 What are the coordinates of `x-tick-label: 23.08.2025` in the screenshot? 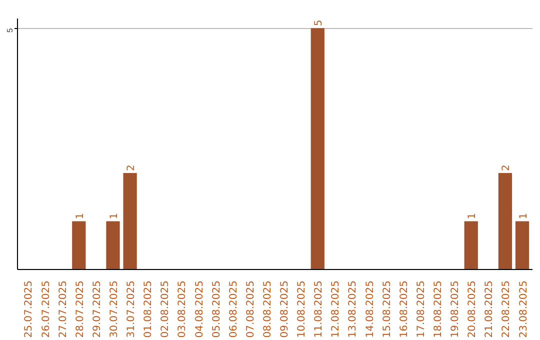 It's located at (524, 309).